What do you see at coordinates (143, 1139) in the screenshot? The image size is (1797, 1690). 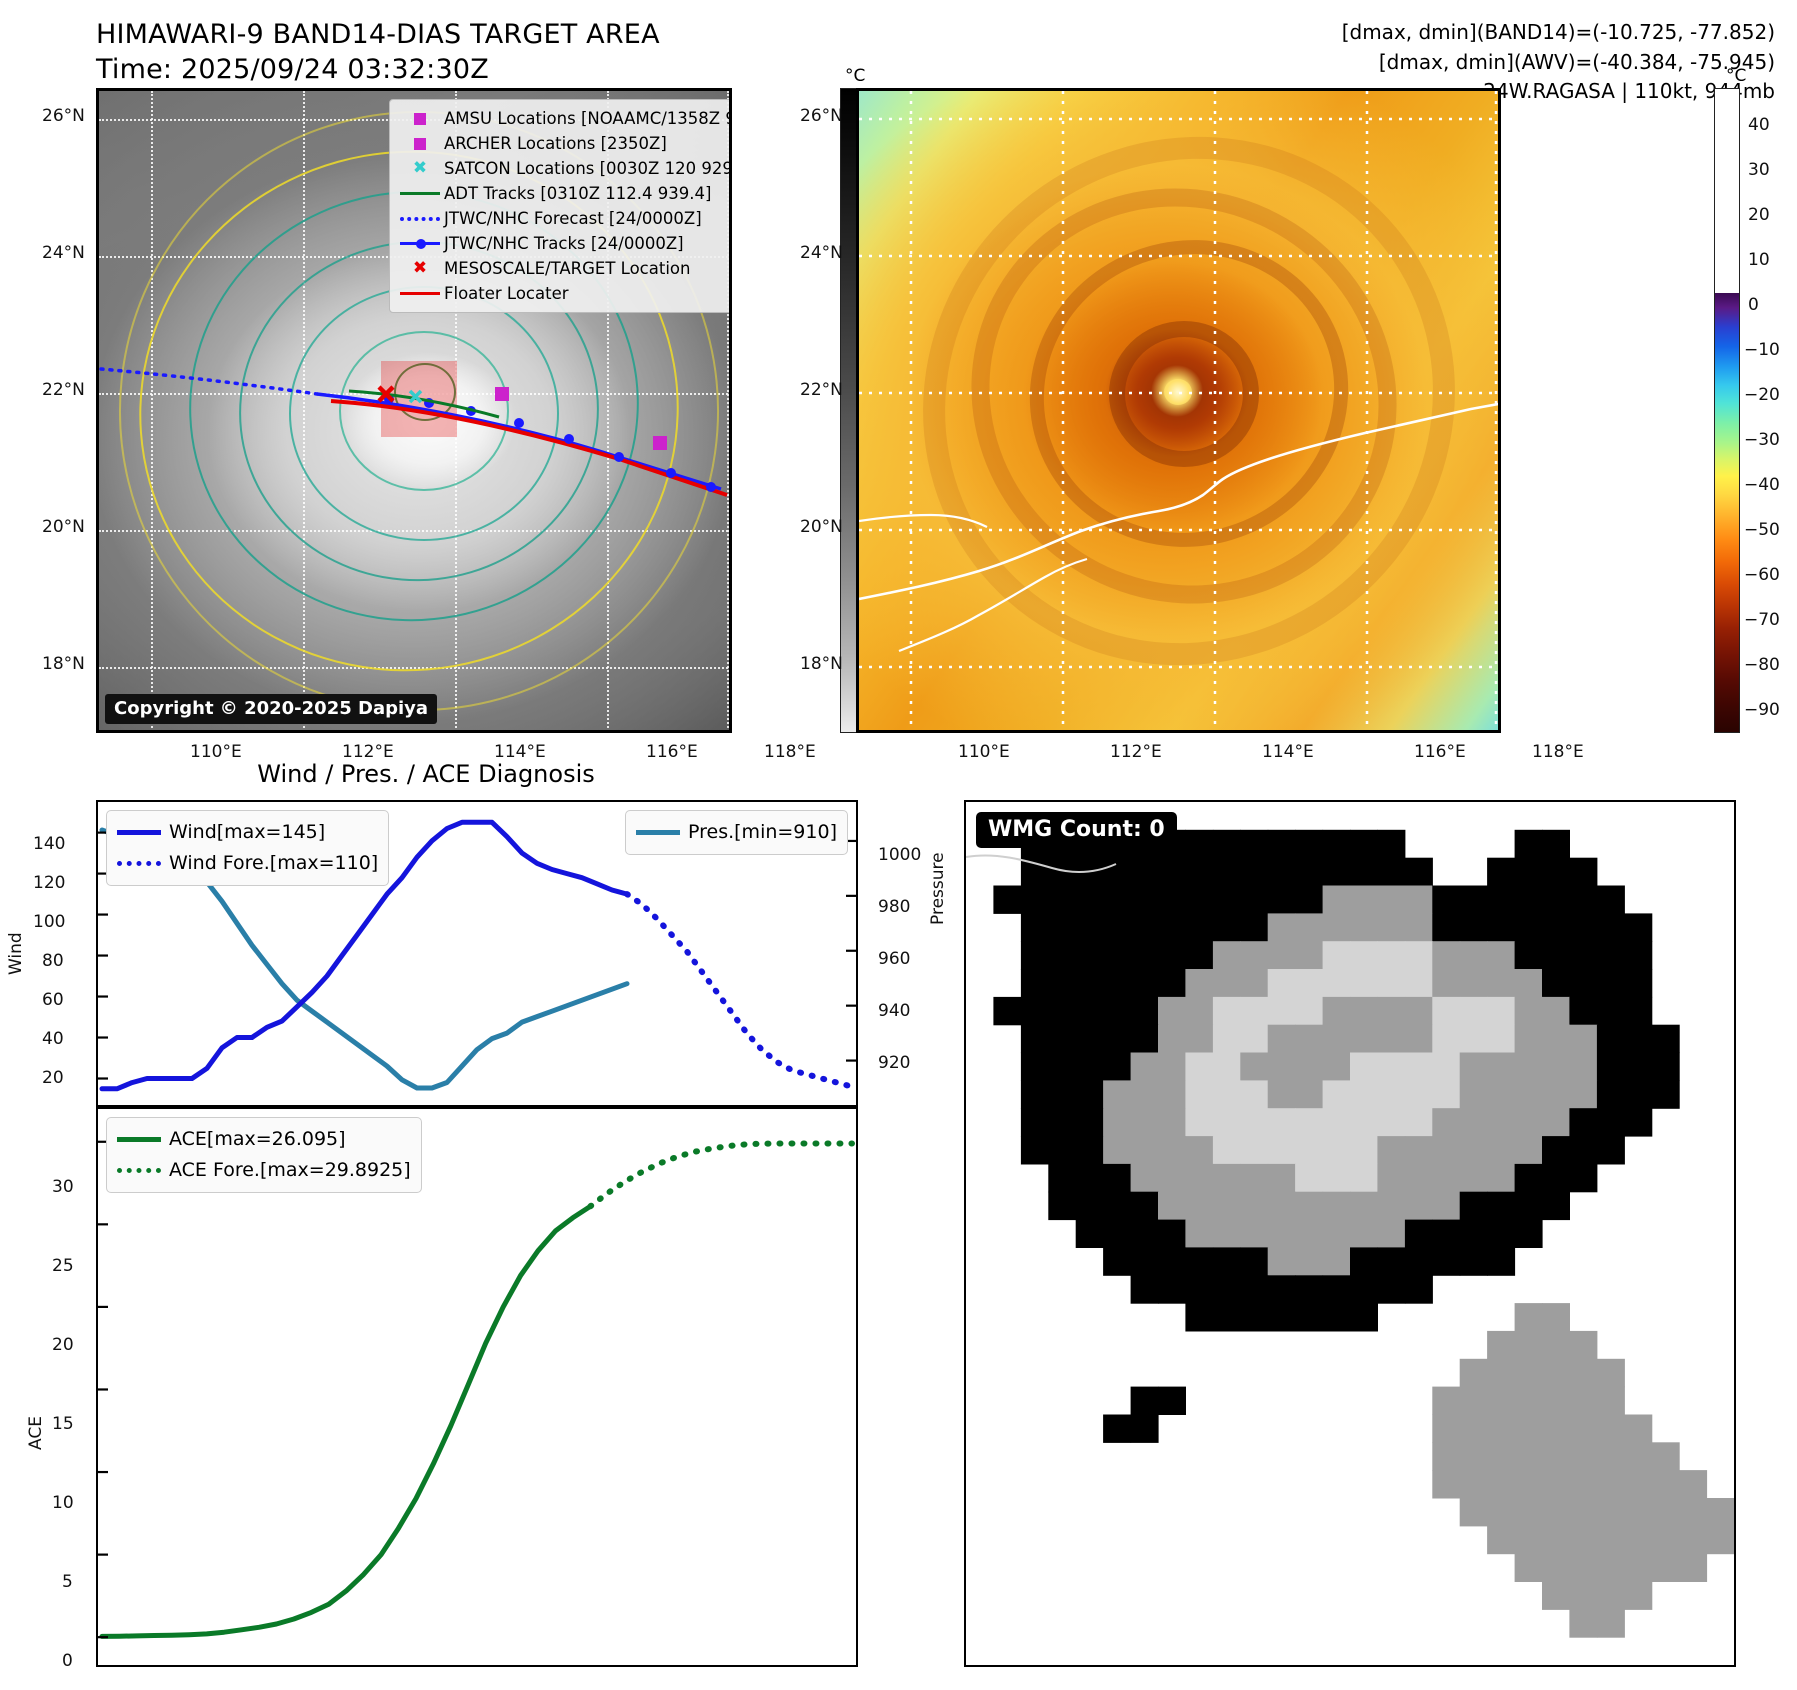 I see `ace-line-icon` at bounding box center [143, 1139].